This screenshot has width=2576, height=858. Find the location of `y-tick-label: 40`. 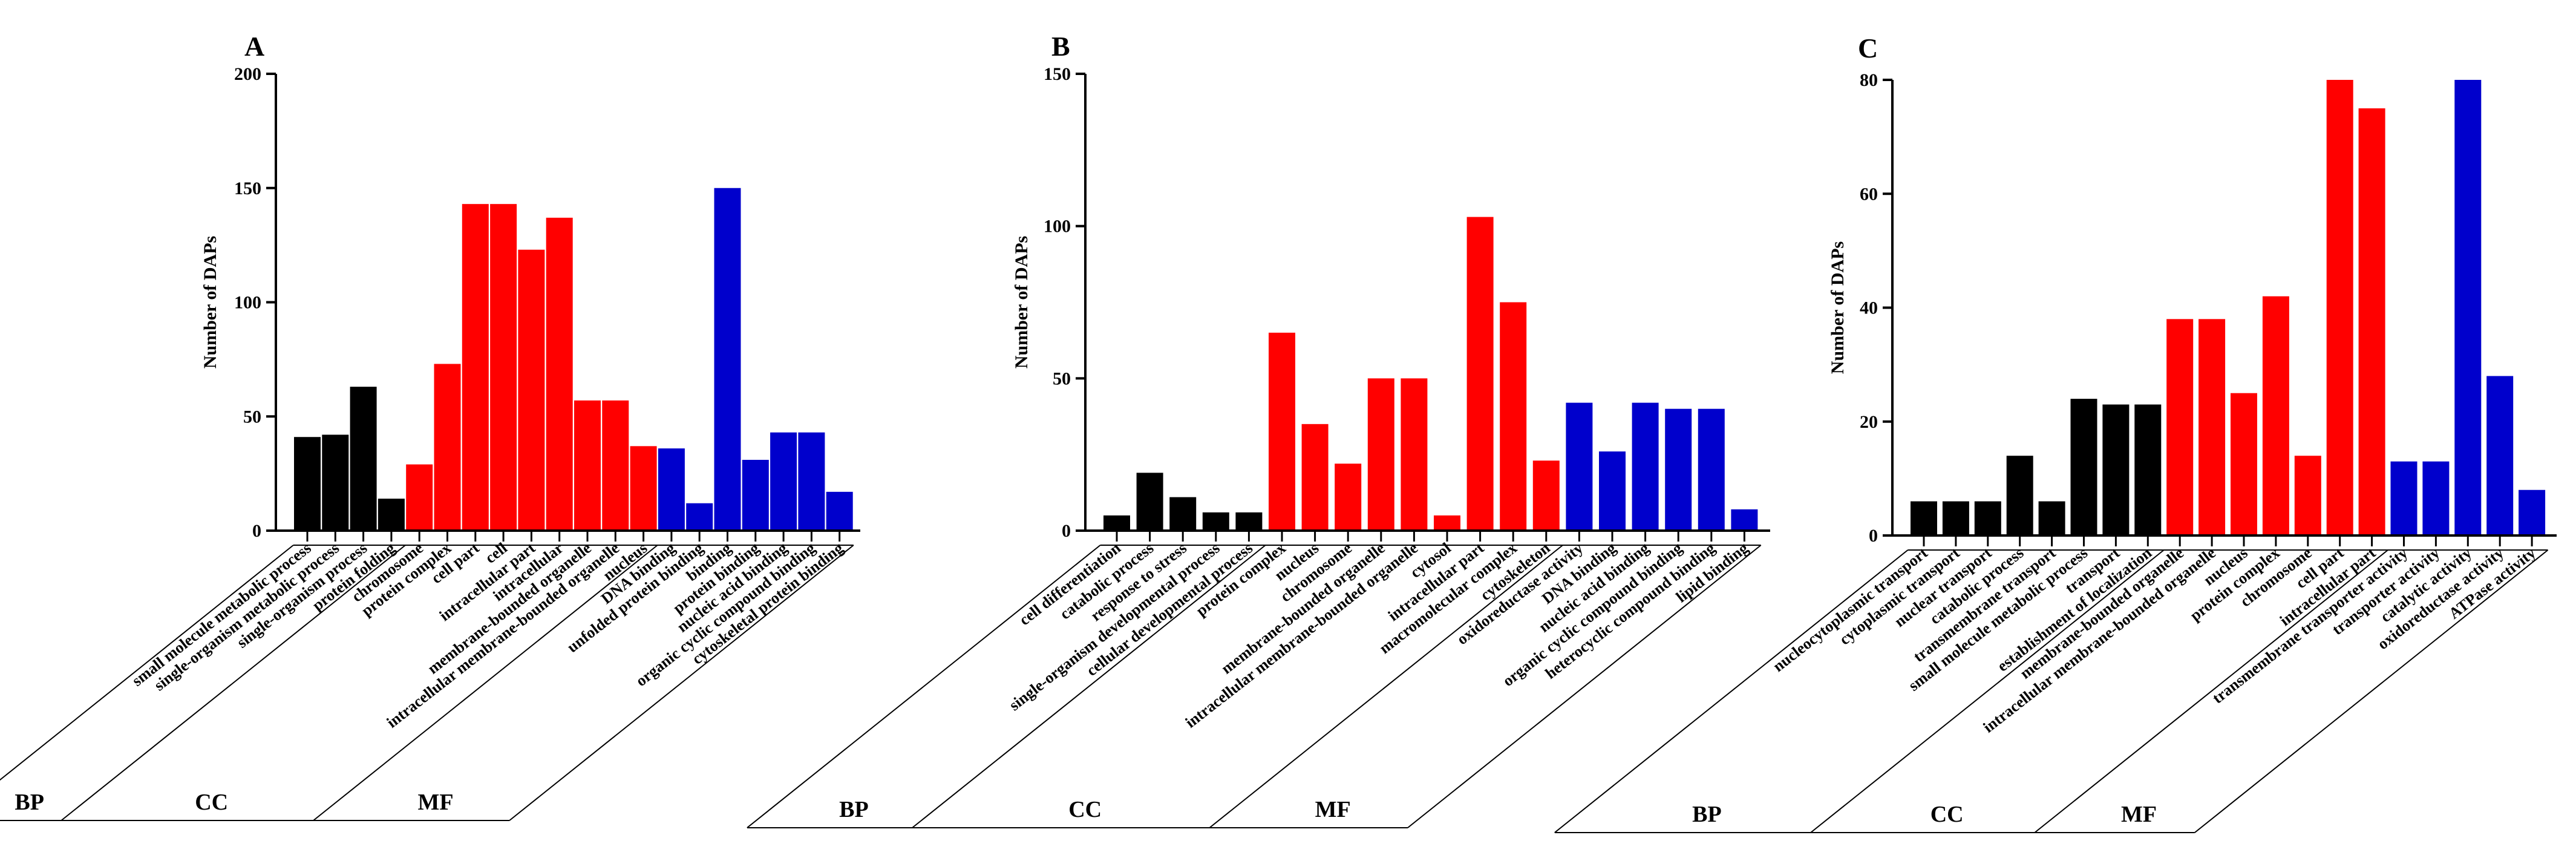

y-tick-label: 40 is located at coordinates (1869, 308).